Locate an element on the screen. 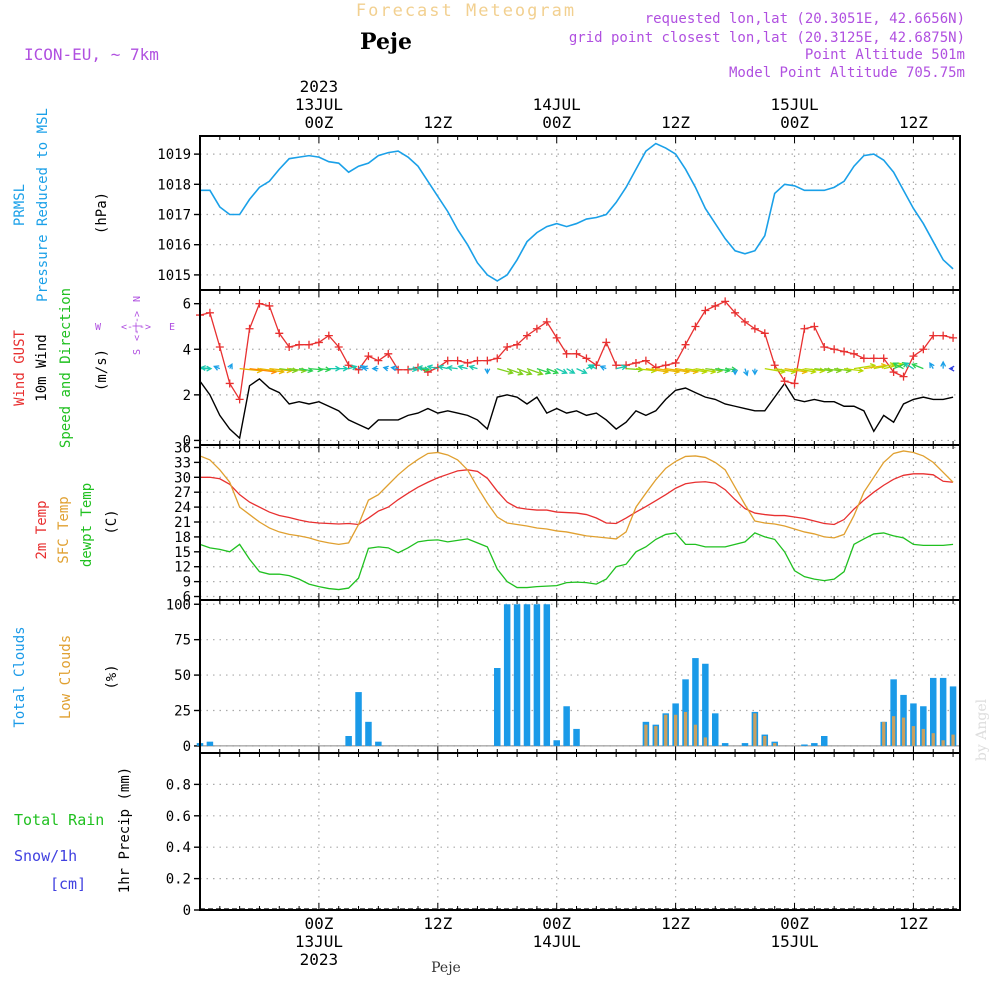  y-tick-label: 0.8 is located at coordinates (178, 785).